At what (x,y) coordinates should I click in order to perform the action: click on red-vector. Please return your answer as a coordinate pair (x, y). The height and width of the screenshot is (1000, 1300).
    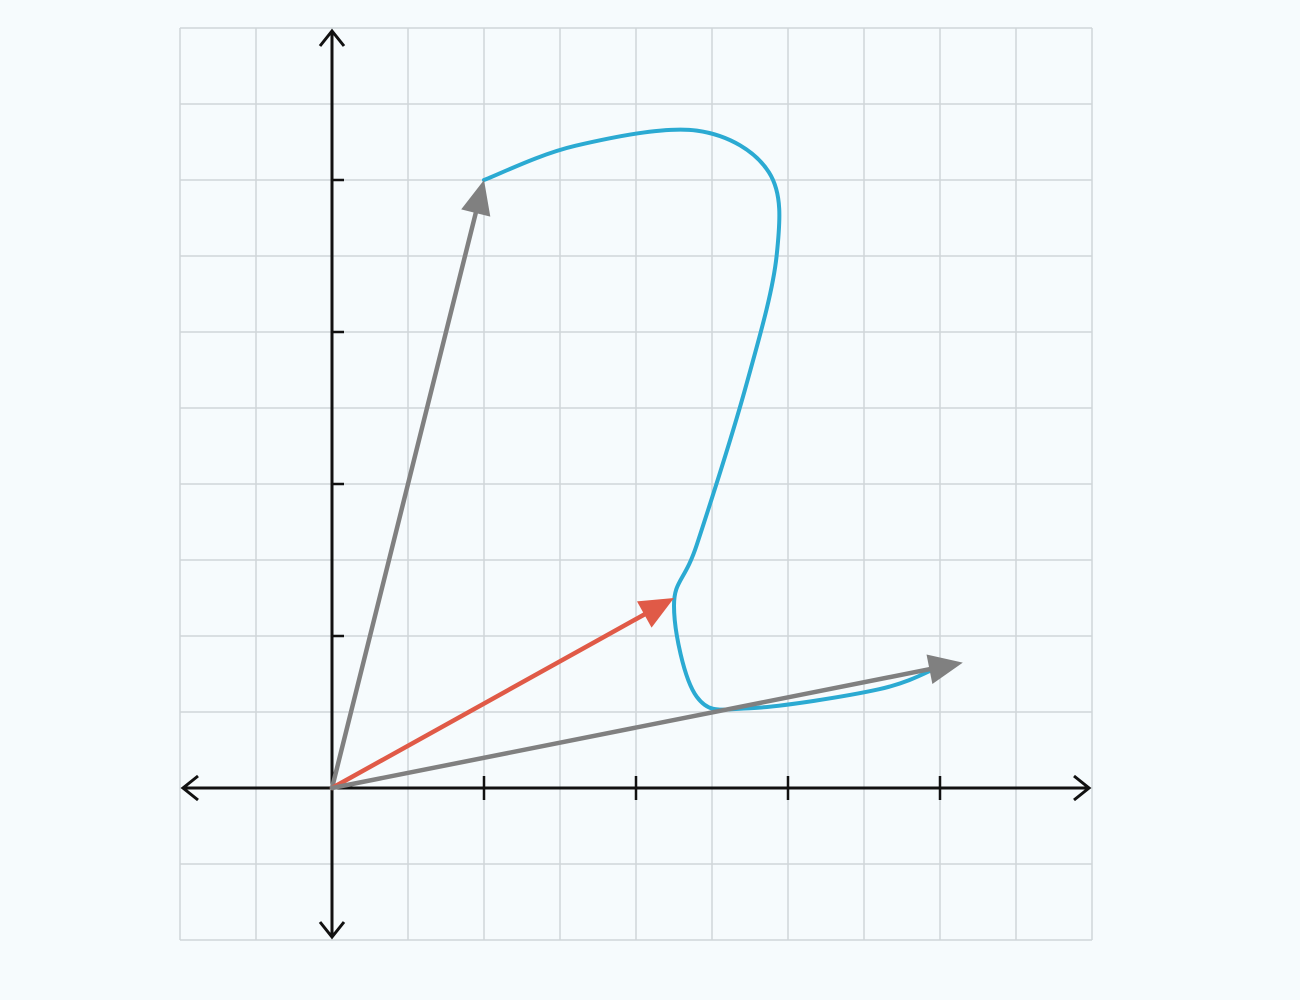
    Looking at the image, I should click on (488, 701).